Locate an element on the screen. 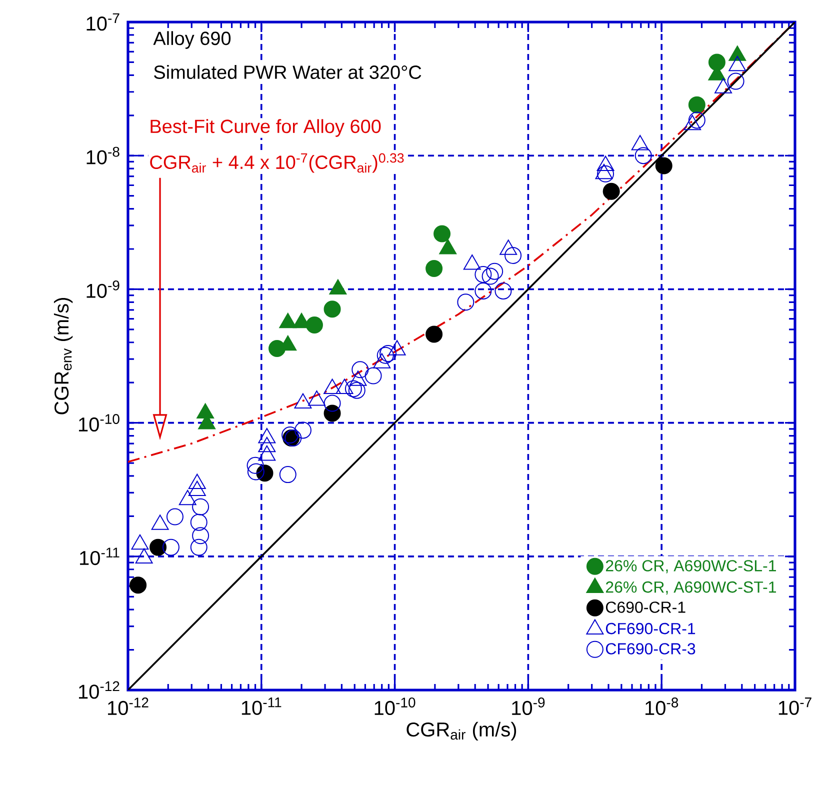  legend-label: 26% CR, A690WC-ST-1 is located at coordinates (691, 588).